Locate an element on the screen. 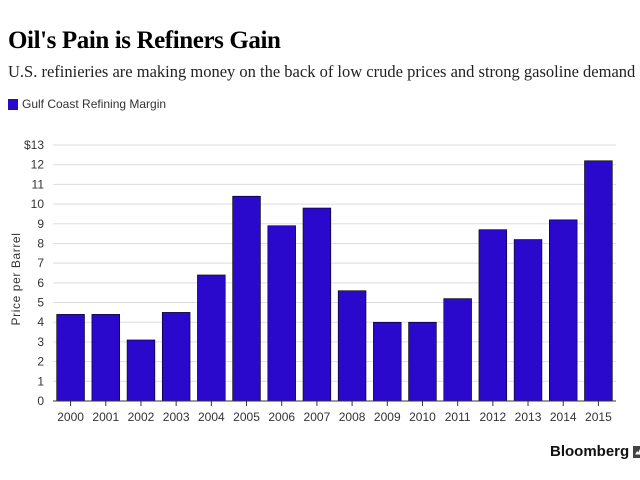  chart-title: Oil's Pain is Refiners Gain is located at coordinates (144, 40).